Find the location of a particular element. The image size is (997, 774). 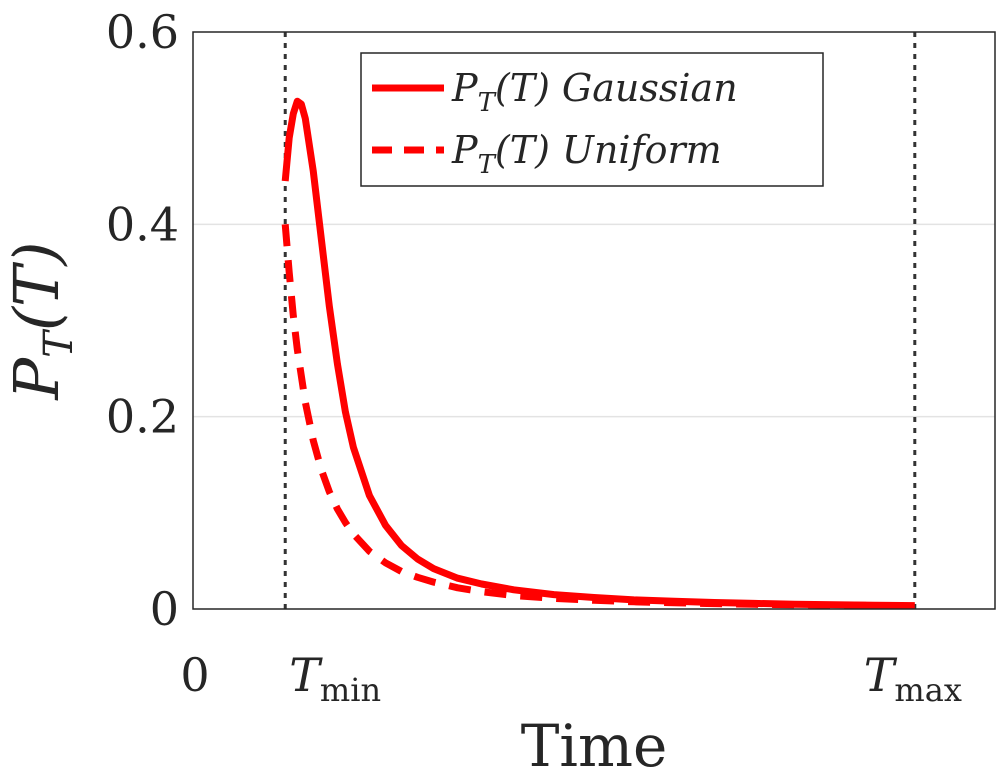

y-axis-label-sub: T is located at coordinates (59, 343).